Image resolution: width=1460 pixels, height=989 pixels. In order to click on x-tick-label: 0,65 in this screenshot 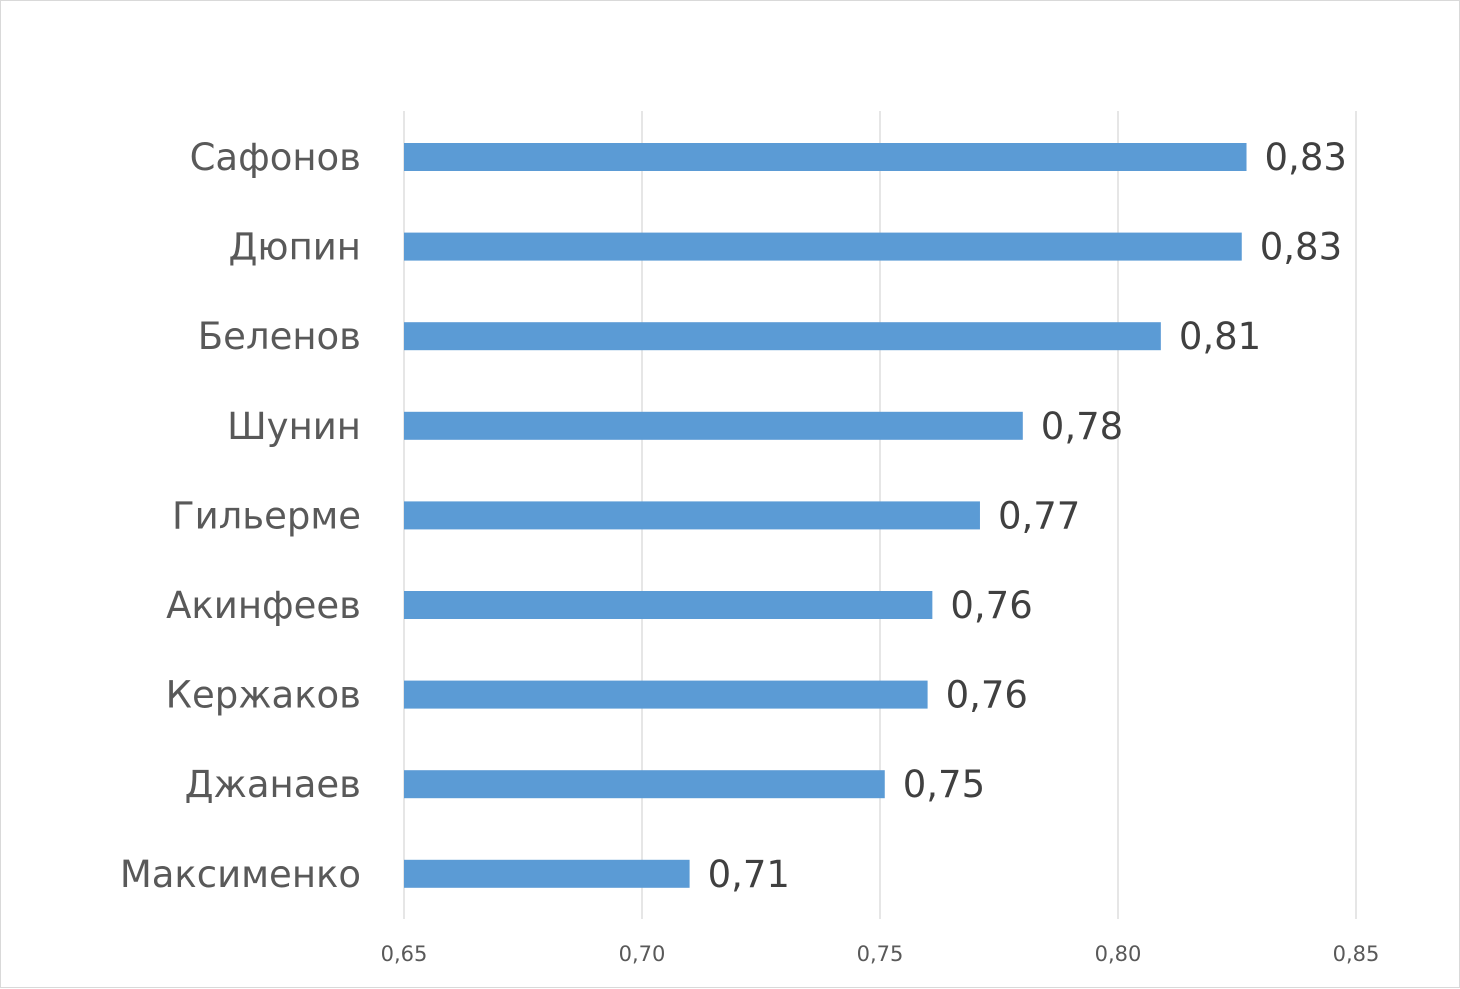, I will do `click(404, 954)`.